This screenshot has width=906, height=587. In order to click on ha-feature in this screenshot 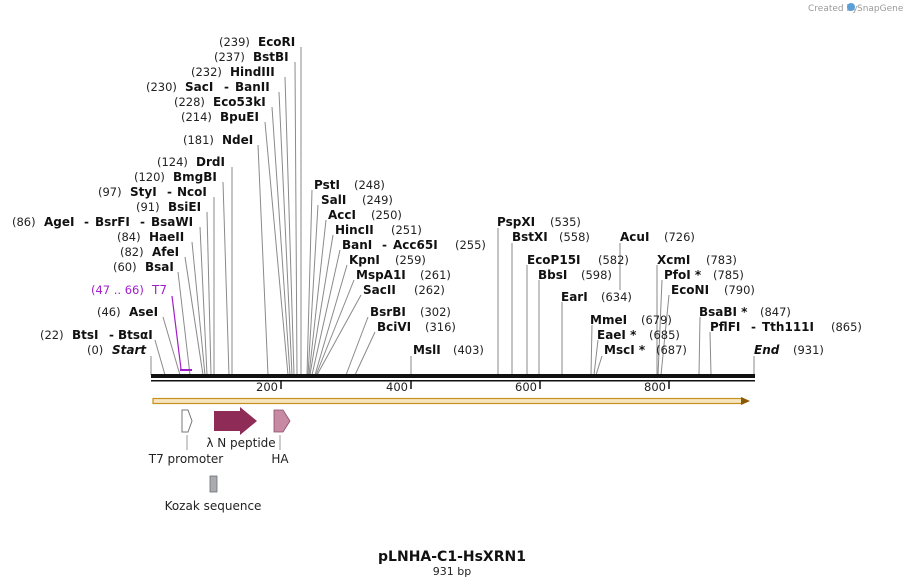, I will do `click(282, 421)`.